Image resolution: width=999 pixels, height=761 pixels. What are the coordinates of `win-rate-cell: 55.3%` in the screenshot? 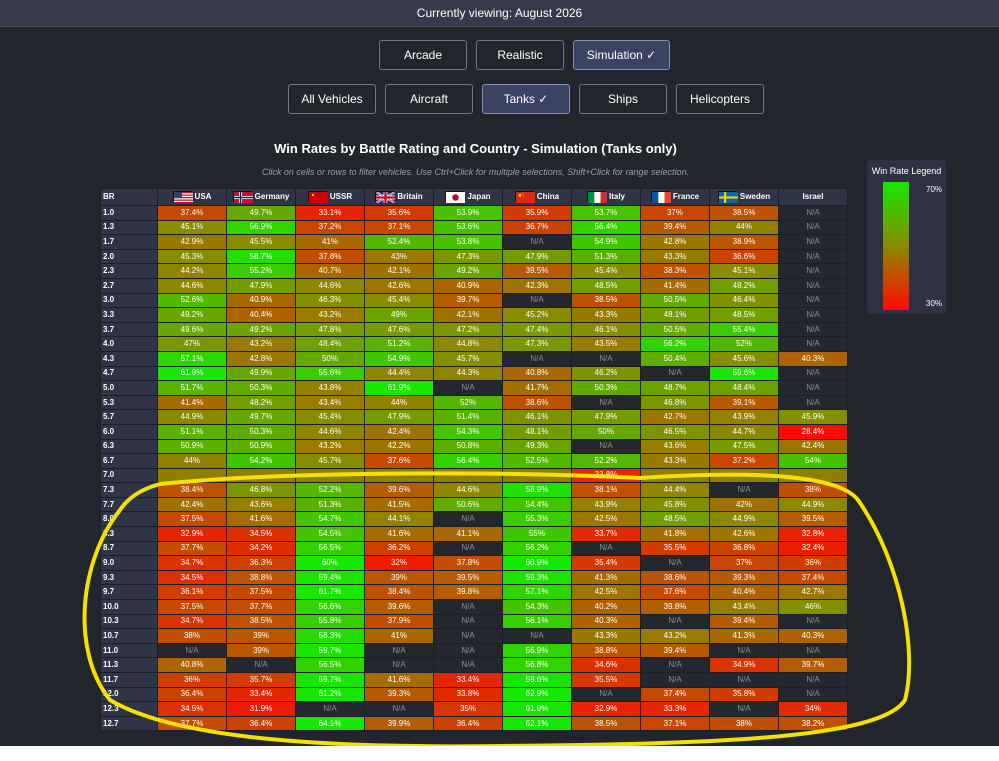 It's located at (537, 519).